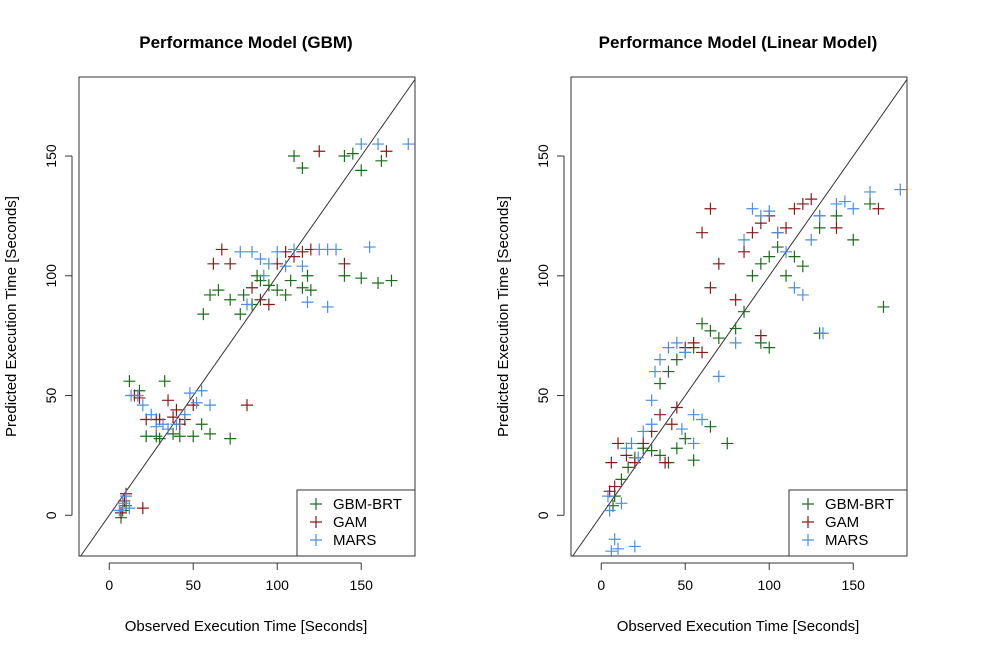 The width and height of the screenshot is (985, 655). What do you see at coordinates (51, 156) in the screenshot?
I see `y-tick-label: 150` at bounding box center [51, 156].